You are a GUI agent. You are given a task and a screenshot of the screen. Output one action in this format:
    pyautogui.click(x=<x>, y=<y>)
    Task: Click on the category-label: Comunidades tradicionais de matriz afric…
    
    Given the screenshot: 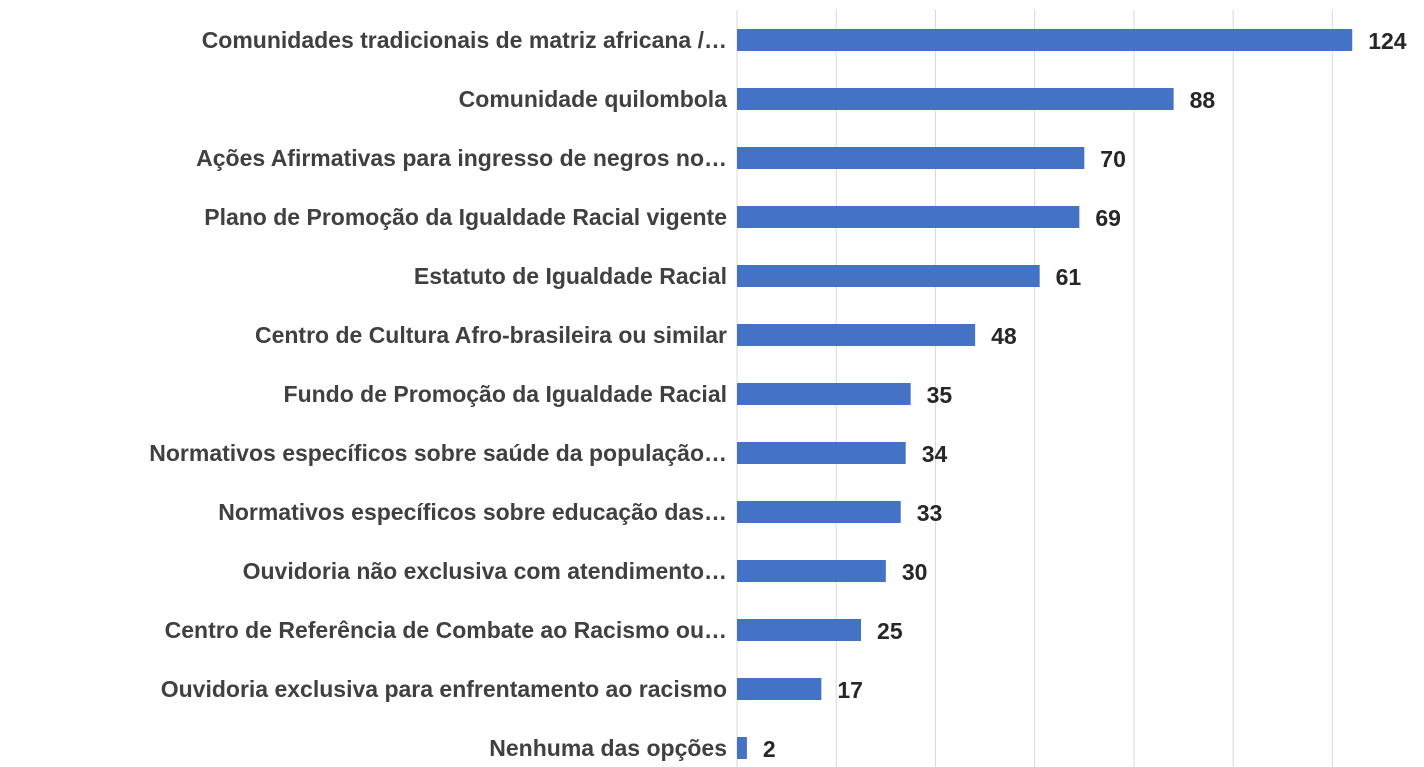 What is the action you would take?
    pyautogui.click(x=464, y=40)
    